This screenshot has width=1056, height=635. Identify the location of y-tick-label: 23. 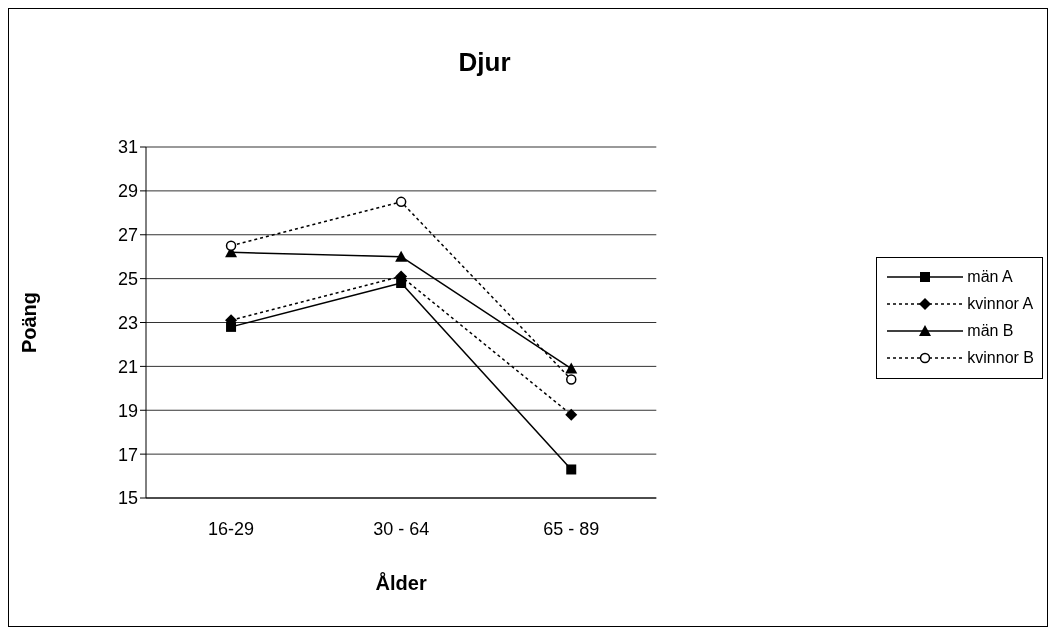
(127, 322).